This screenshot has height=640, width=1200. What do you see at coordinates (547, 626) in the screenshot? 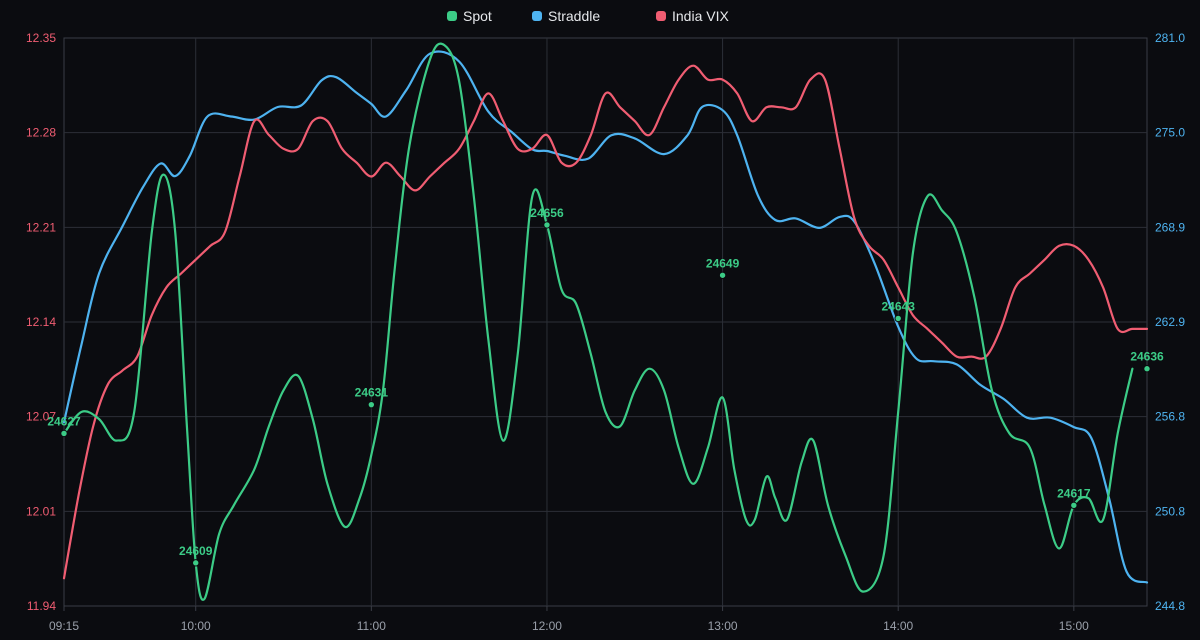
I see `x-axis-tick-label: 12:00` at bounding box center [547, 626].